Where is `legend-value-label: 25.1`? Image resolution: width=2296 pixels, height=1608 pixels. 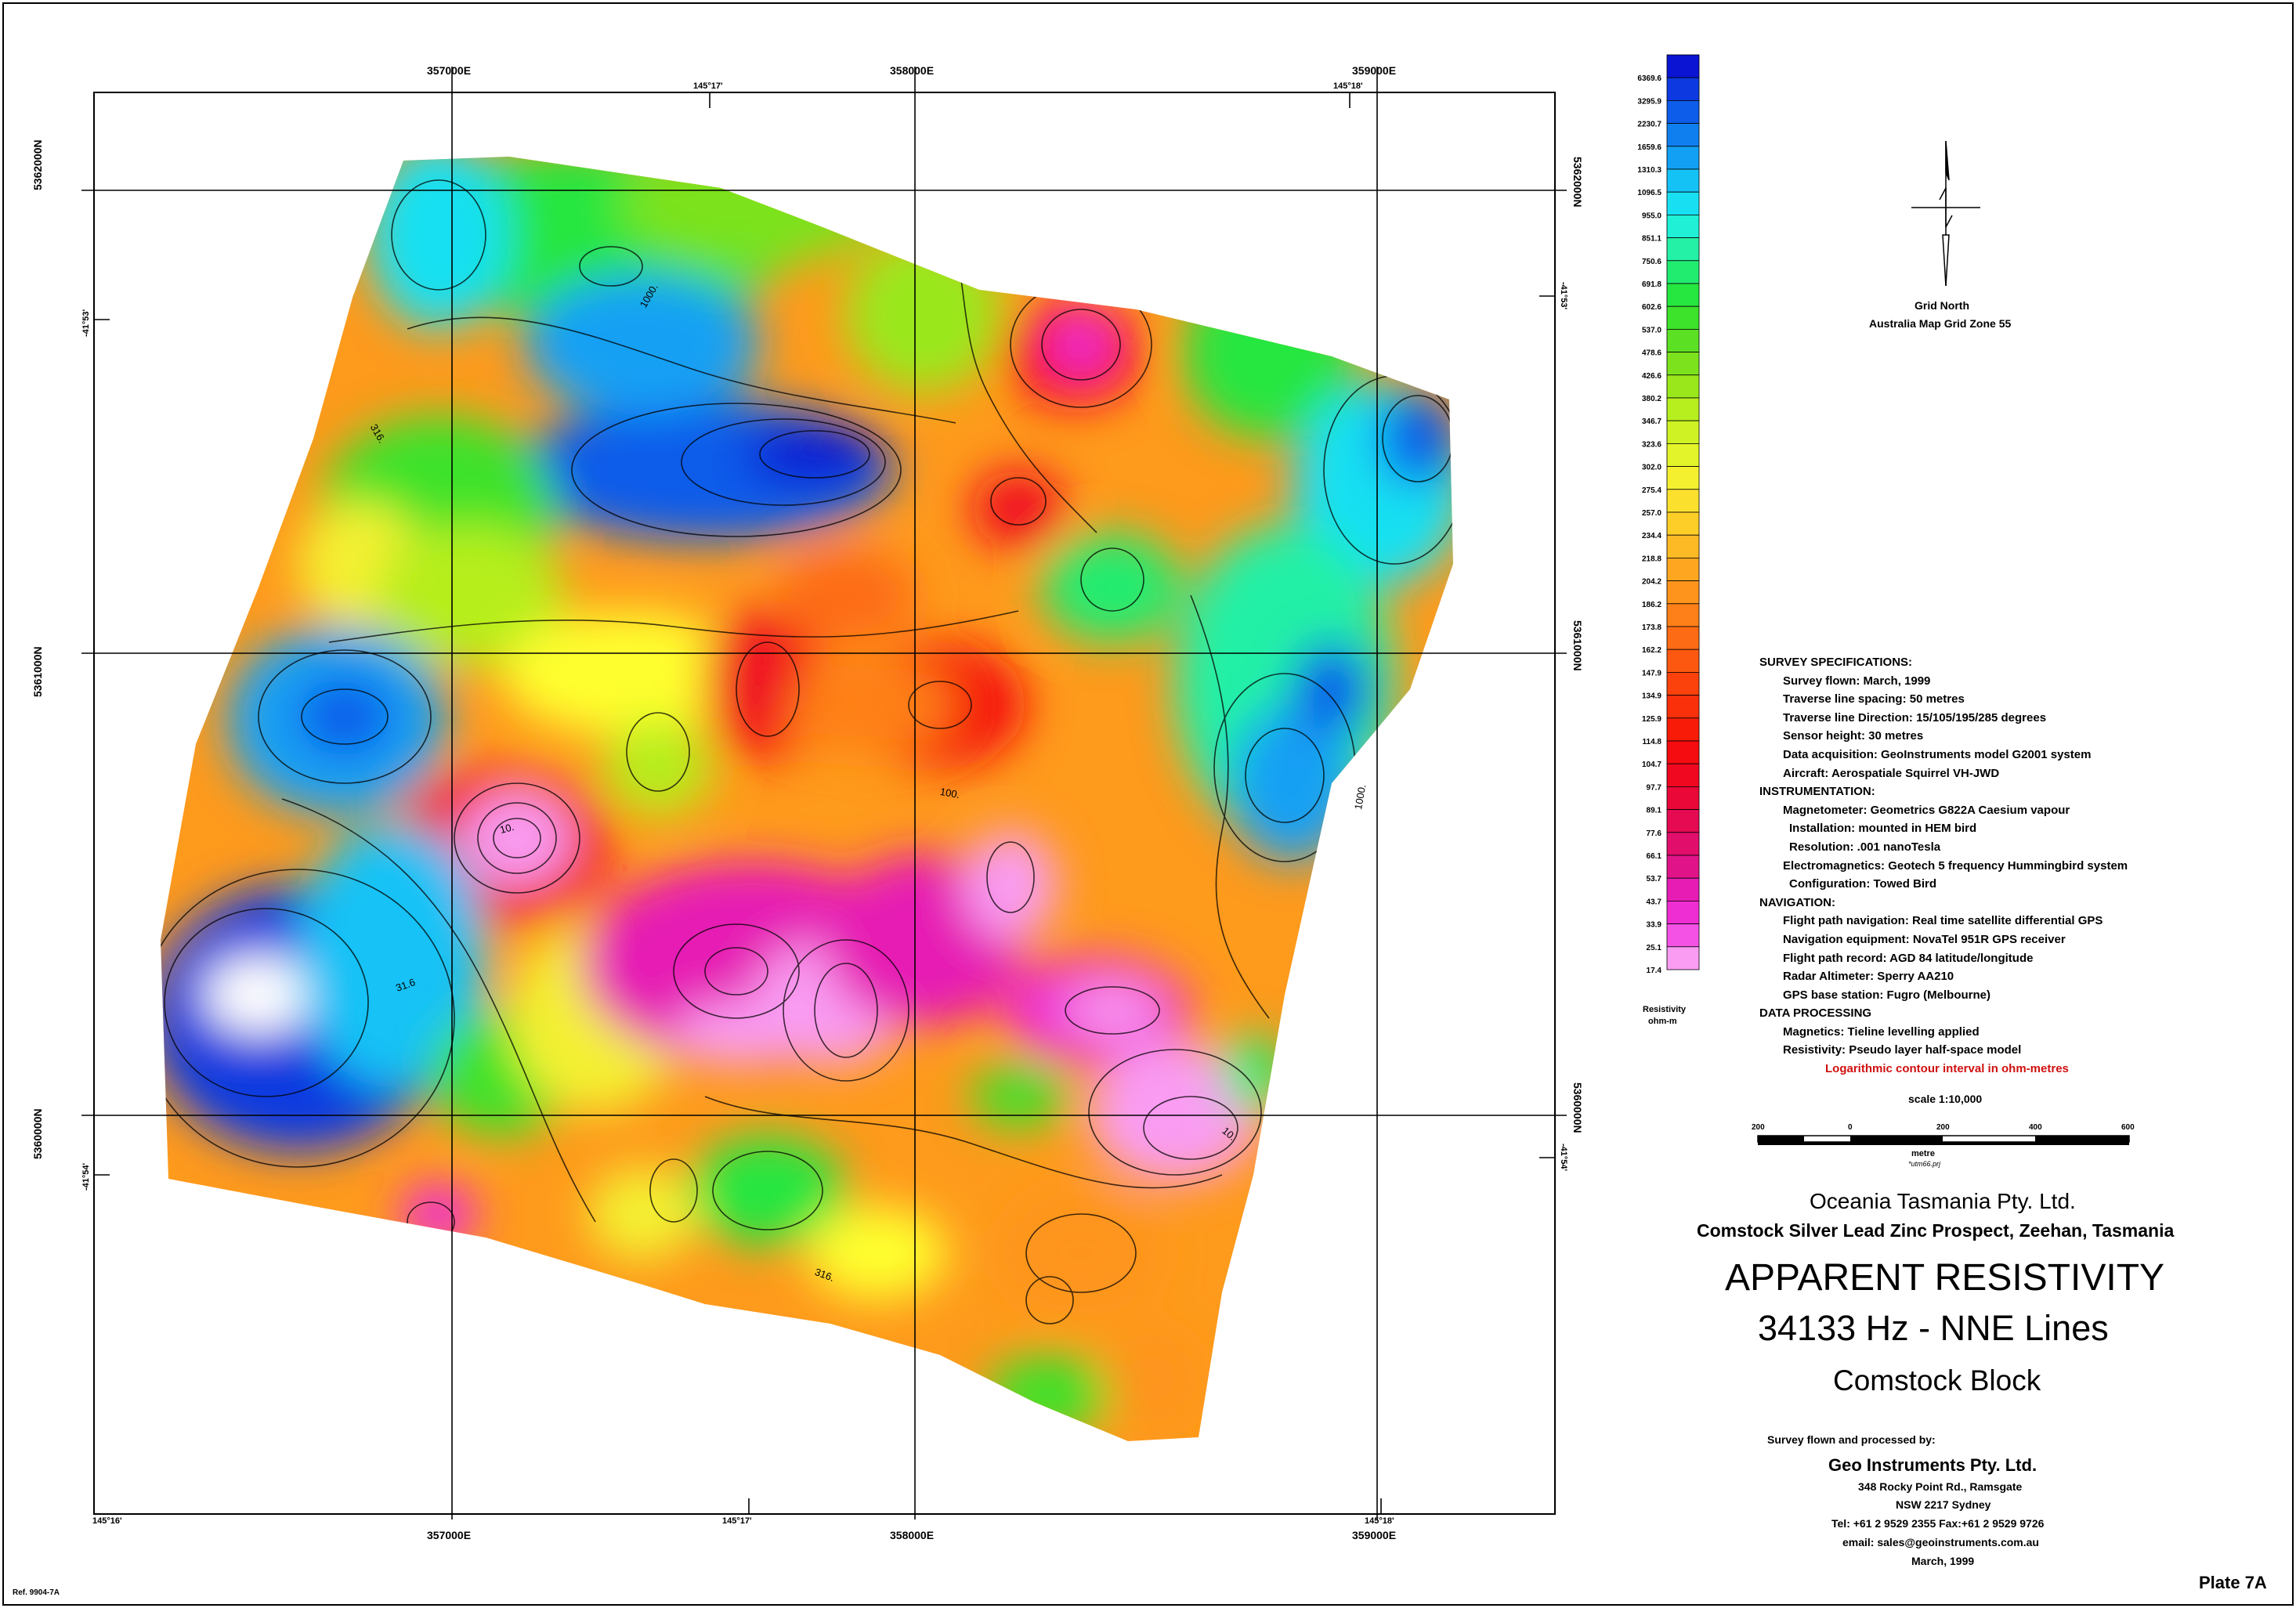
legend-value-label: 25.1 is located at coordinates (1654, 948).